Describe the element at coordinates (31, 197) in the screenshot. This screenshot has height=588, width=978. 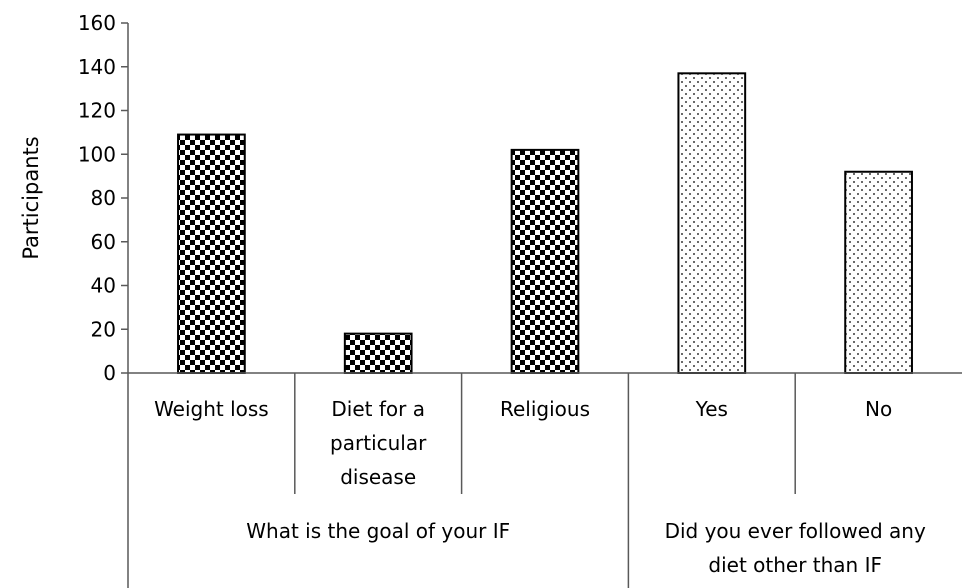
I see `y-axis-title: Participants` at that location.